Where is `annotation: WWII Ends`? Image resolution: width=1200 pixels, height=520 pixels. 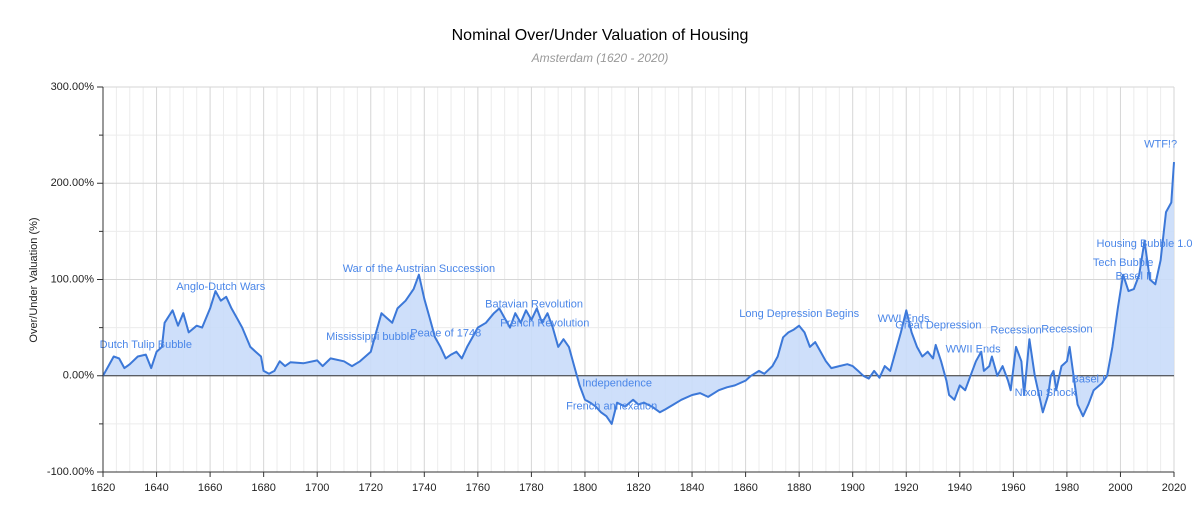 annotation: WWII Ends is located at coordinates (974, 350).